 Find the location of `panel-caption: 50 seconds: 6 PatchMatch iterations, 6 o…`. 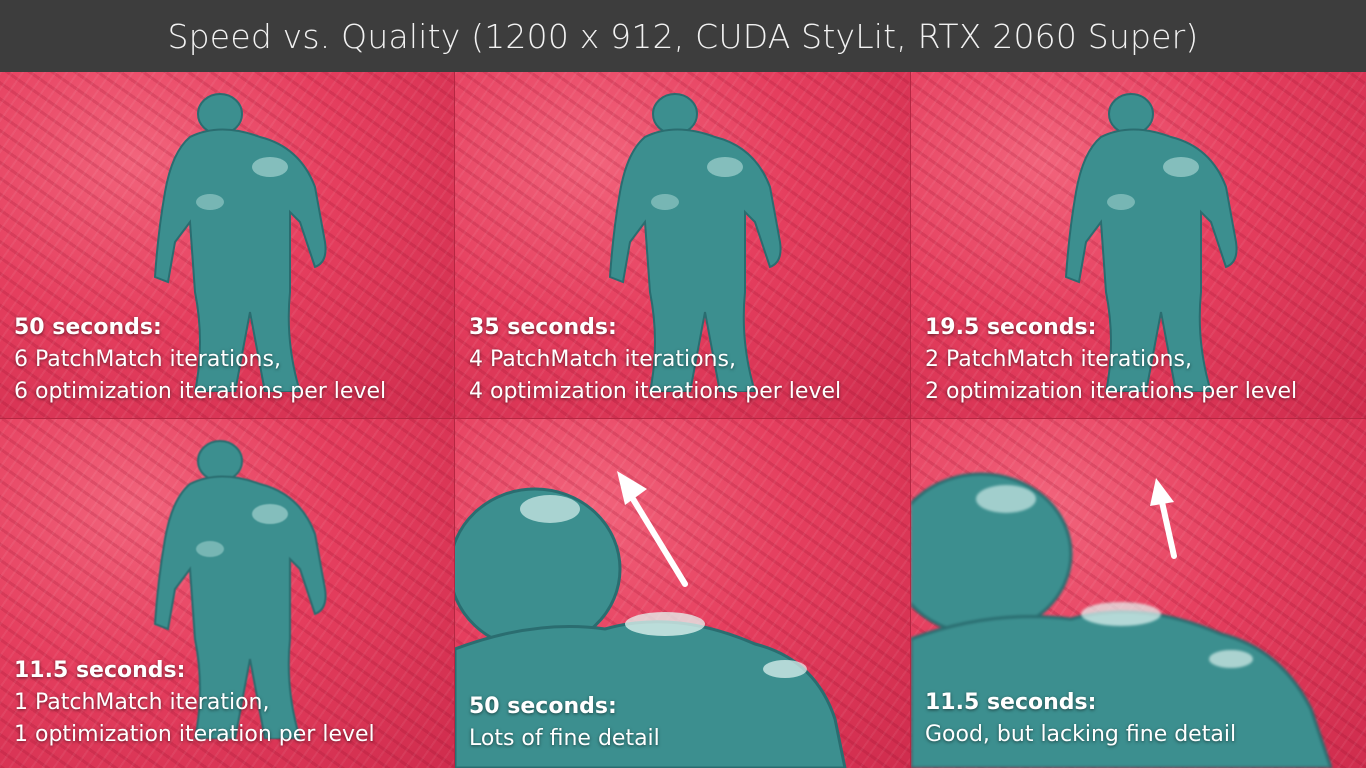

panel-caption: 50 seconds: 6 PatchMatch iterations, 6 o… is located at coordinates (200, 360).